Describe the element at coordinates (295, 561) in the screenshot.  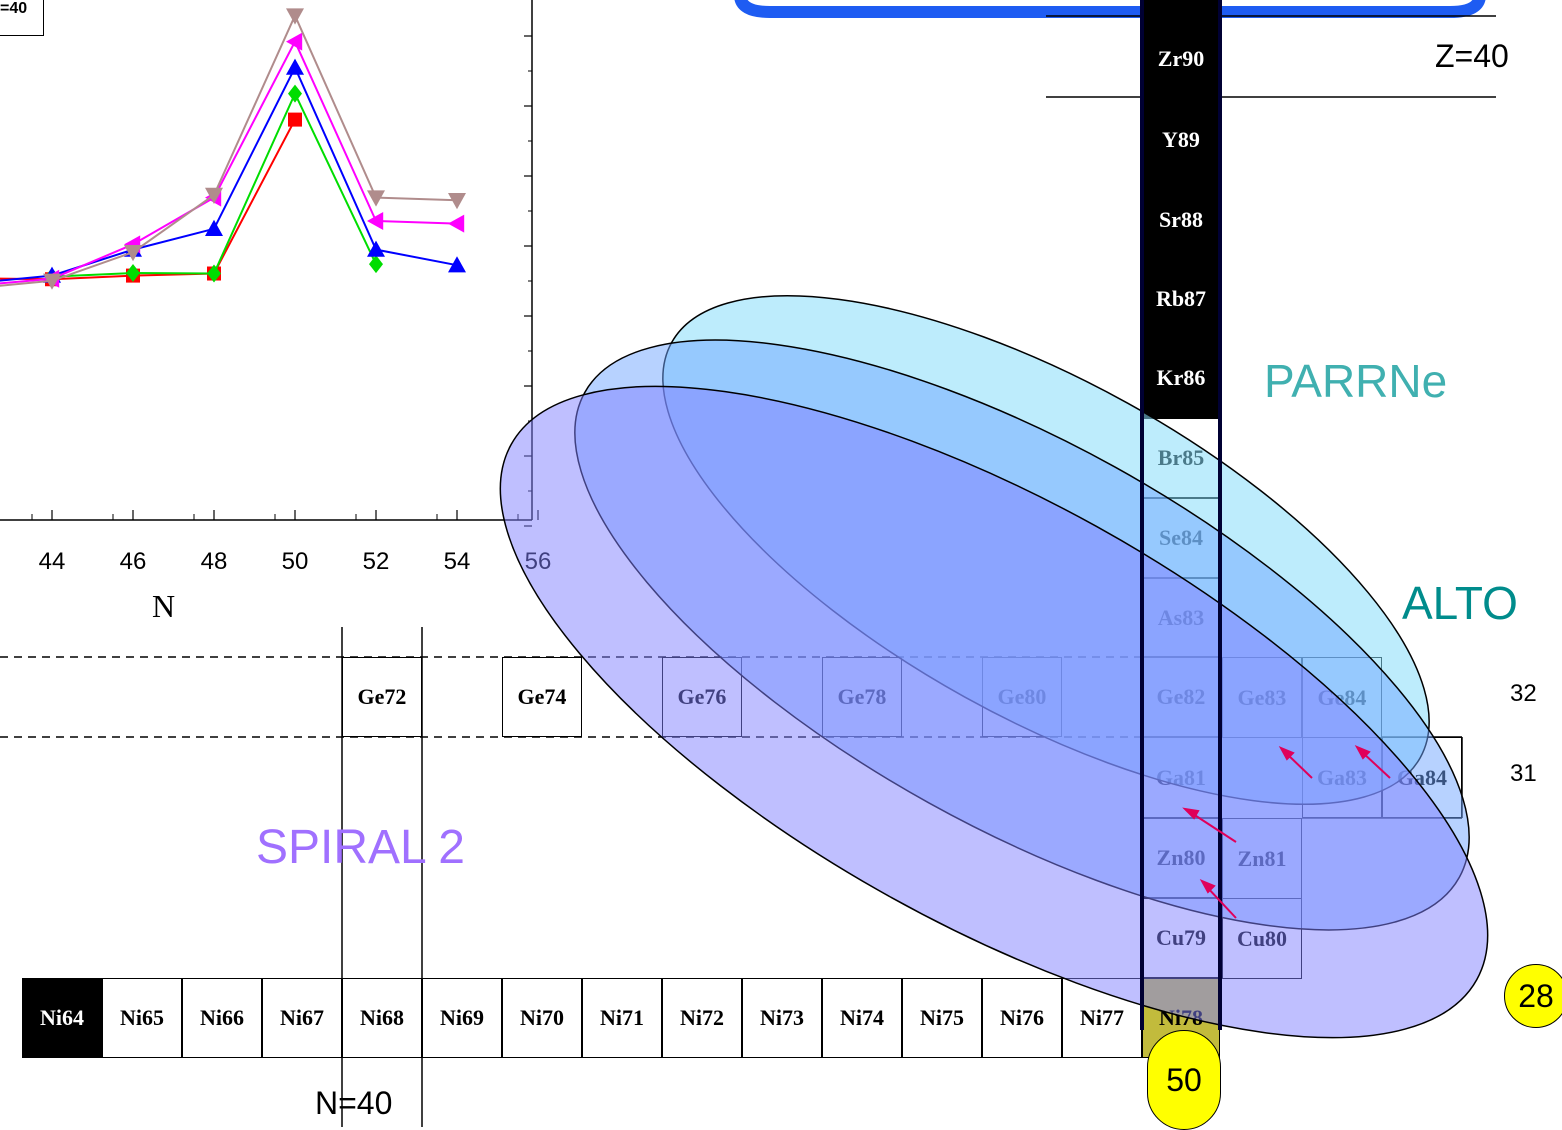
I see `x-tick-label: 50` at that location.